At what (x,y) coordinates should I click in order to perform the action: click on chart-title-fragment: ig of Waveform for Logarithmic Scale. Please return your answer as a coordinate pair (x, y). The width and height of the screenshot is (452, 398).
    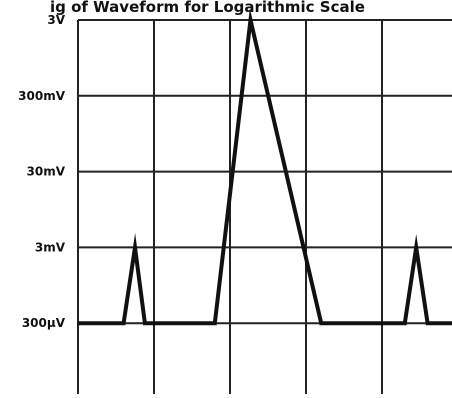
    Looking at the image, I should click on (207, 8).